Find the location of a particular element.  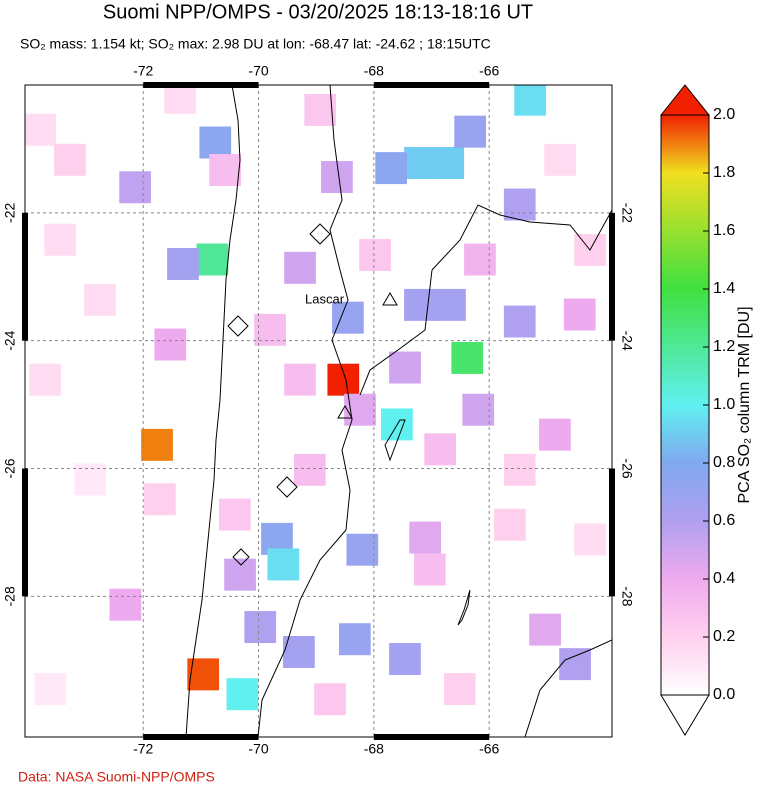

colorbar-tick-label: 1.4 is located at coordinates (724, 288).